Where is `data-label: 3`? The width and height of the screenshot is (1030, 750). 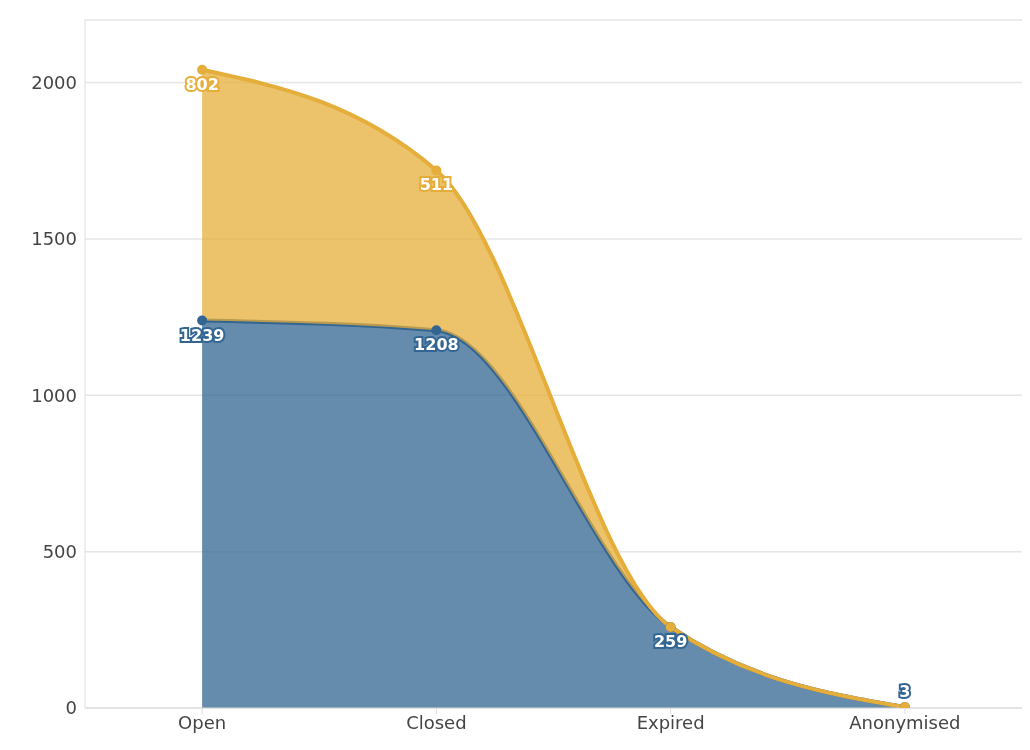 data-label: 3 is located at coordinates (905, 692).